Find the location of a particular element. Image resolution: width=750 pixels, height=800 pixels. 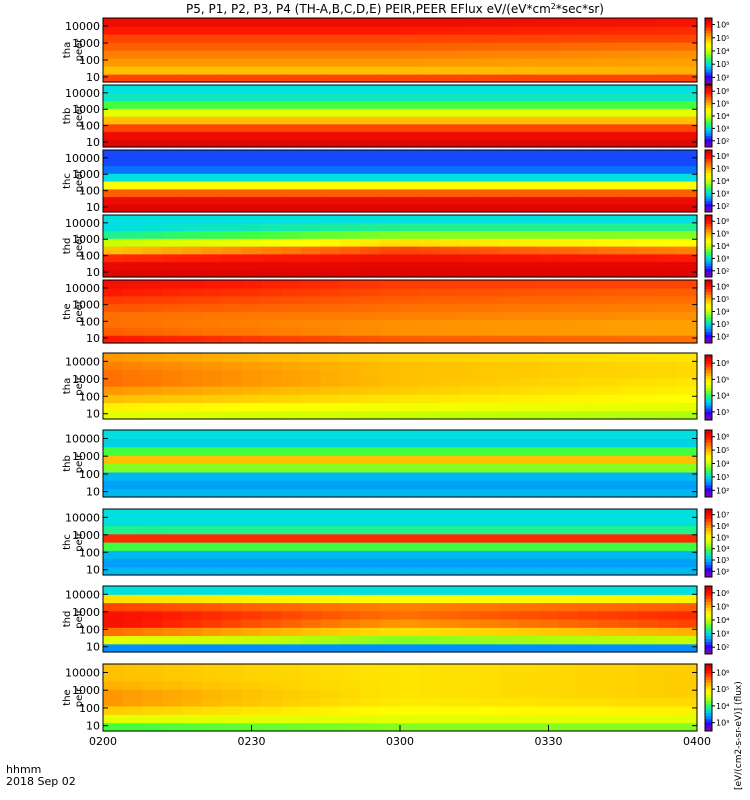

y-tick-label: 100 is located at coordinates (89, 126).